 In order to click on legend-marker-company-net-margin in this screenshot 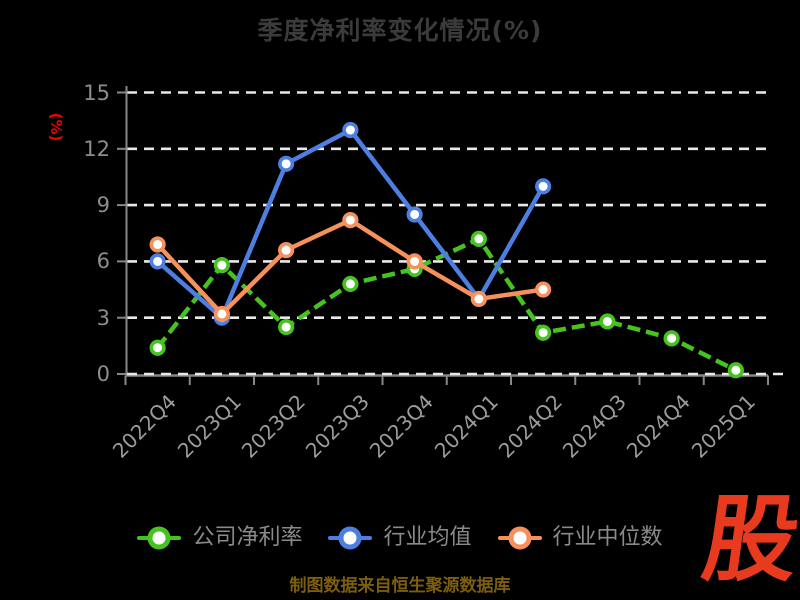, I will do `click(159, 538)`.